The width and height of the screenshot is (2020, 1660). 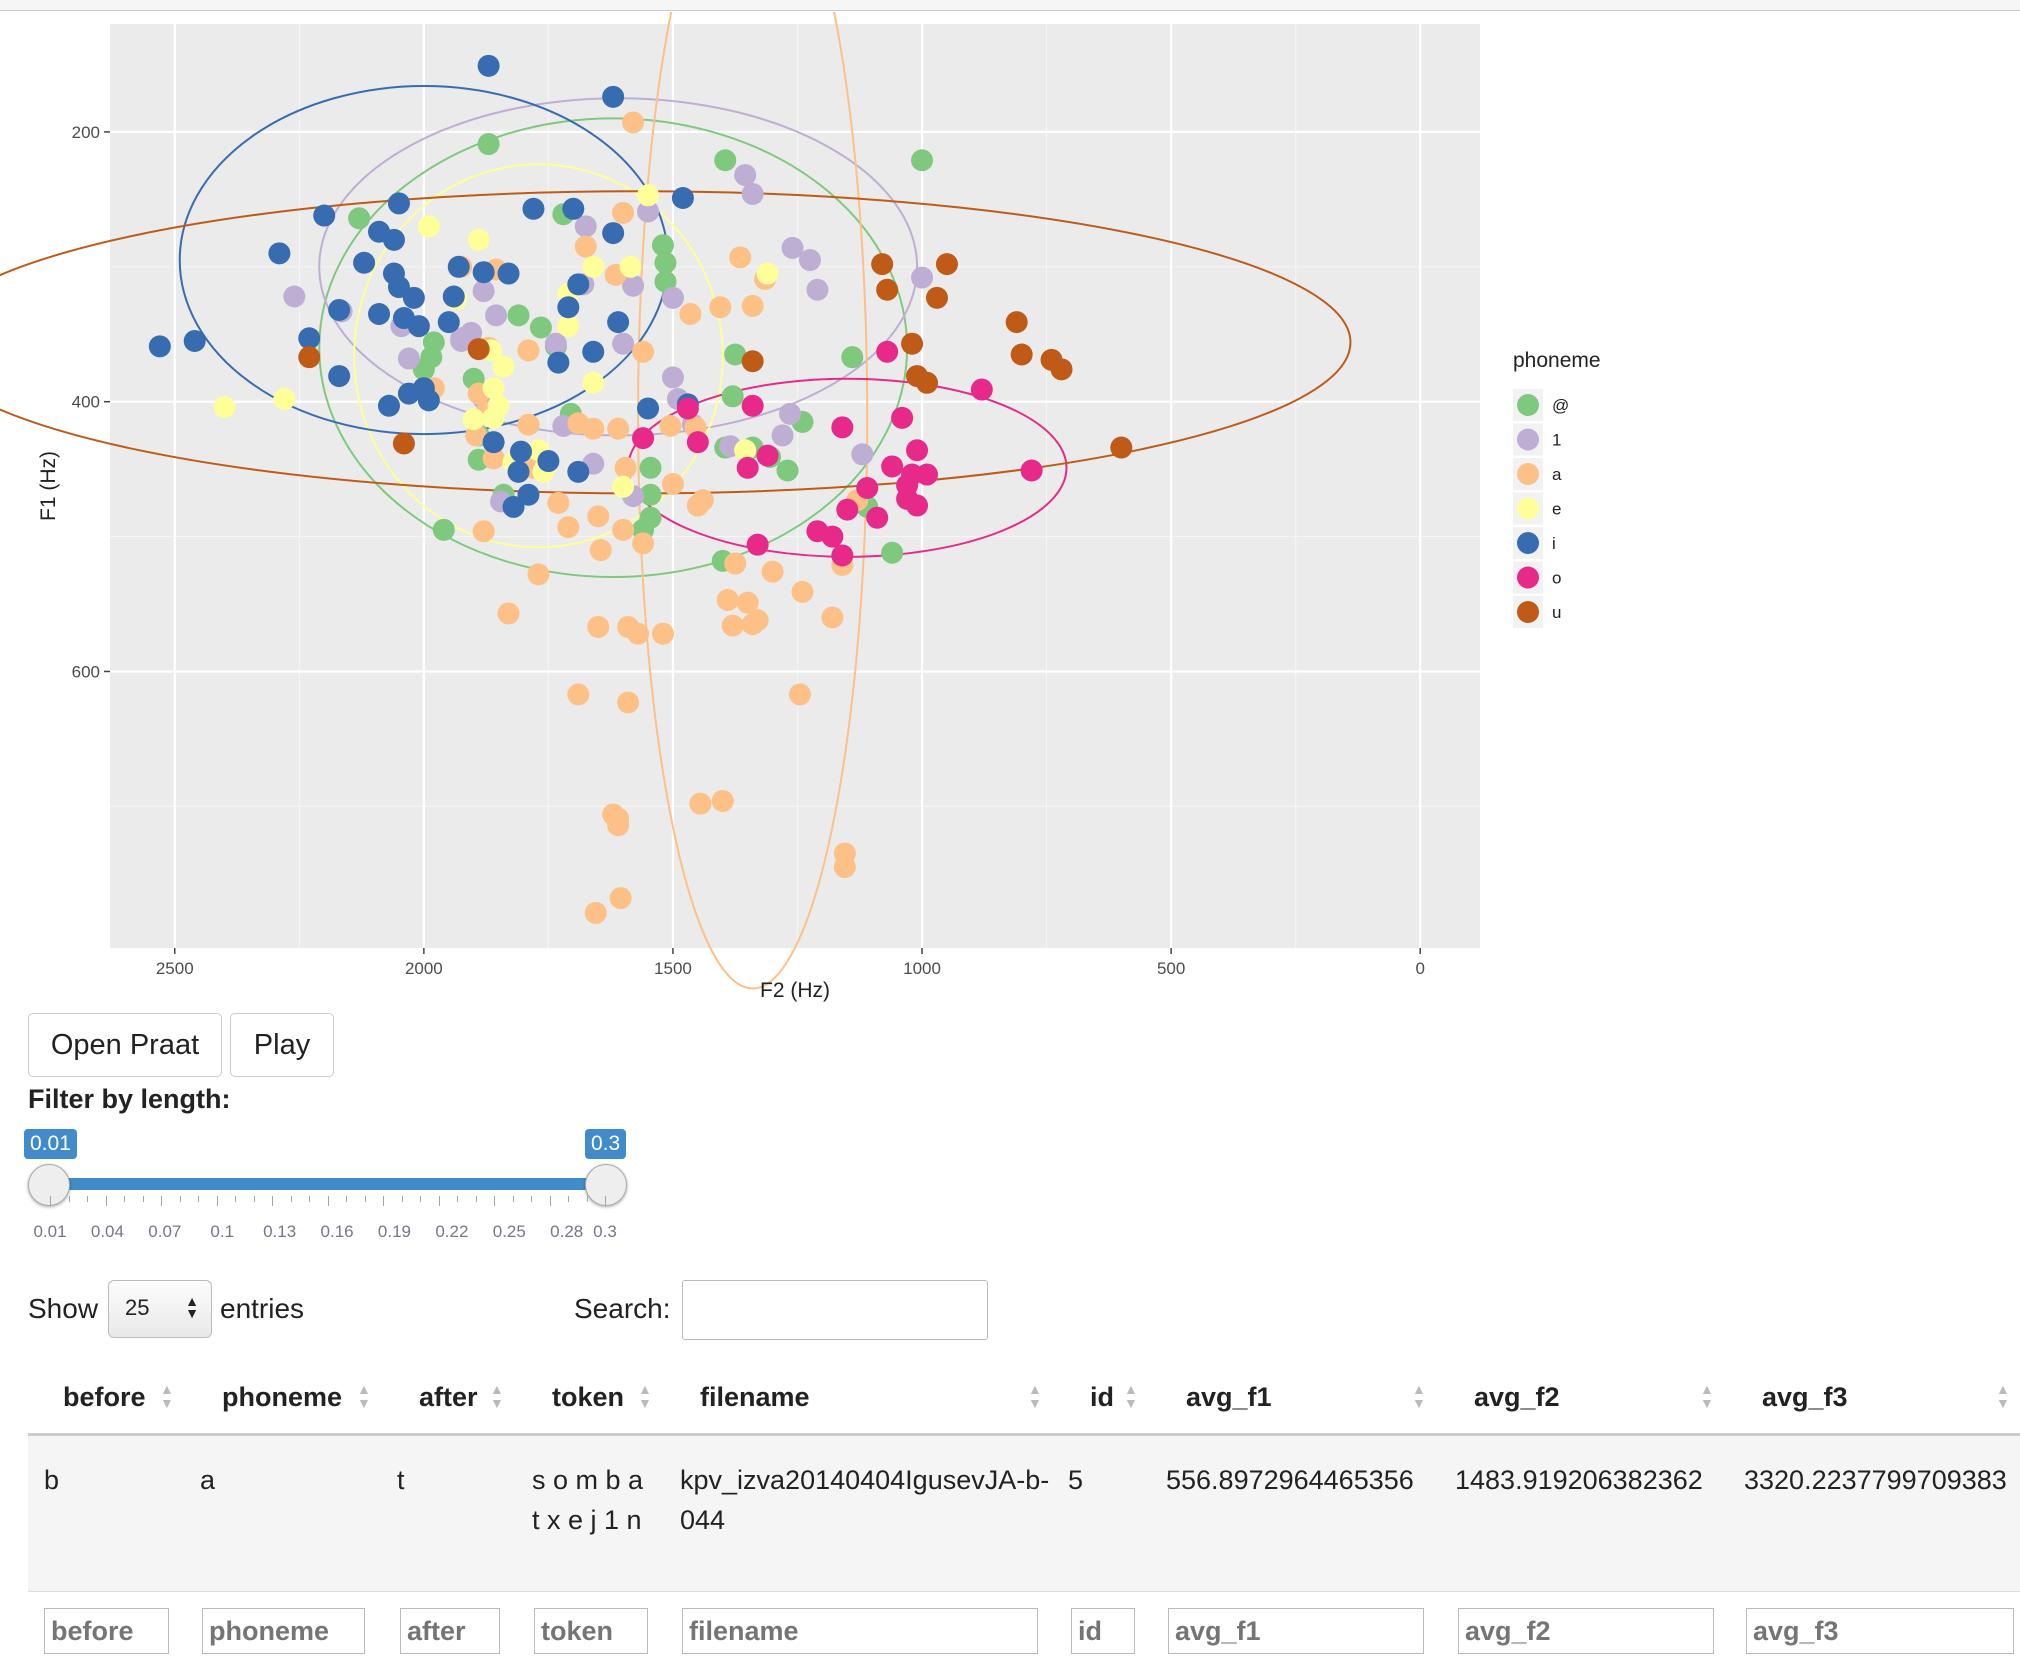 I want to click on filter-input-phoneme, so click(x=283, y=1631).